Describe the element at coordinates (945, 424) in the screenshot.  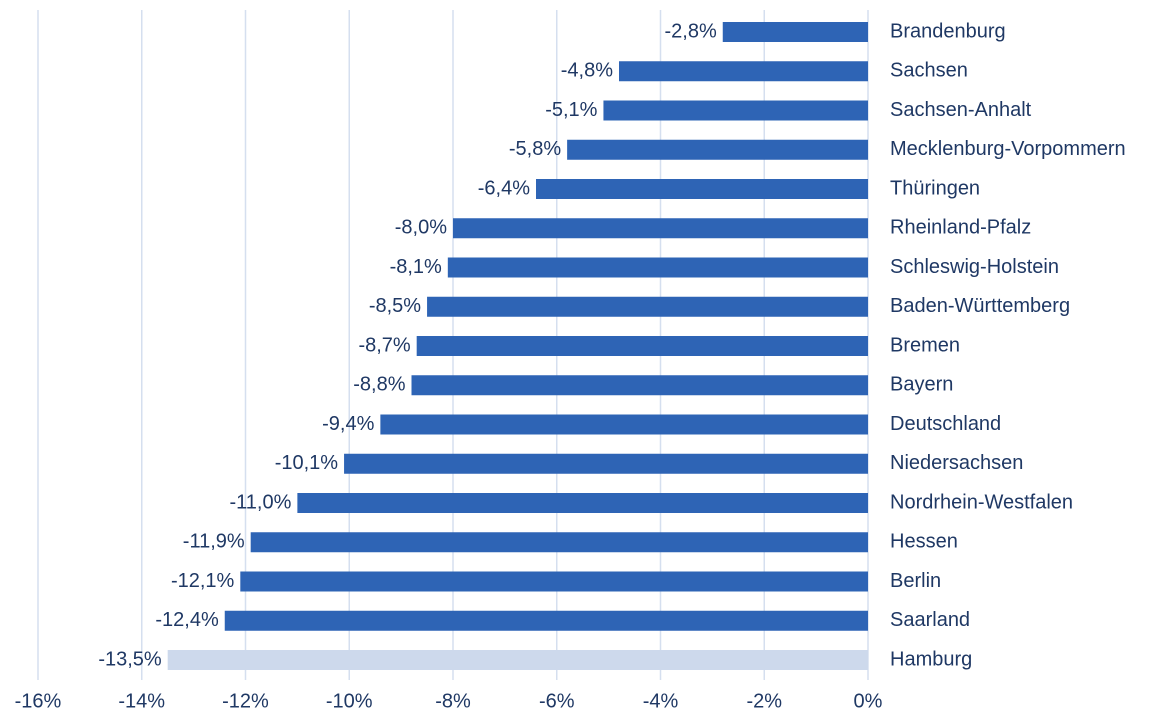
I see `category-label: Deutschland` at that location.